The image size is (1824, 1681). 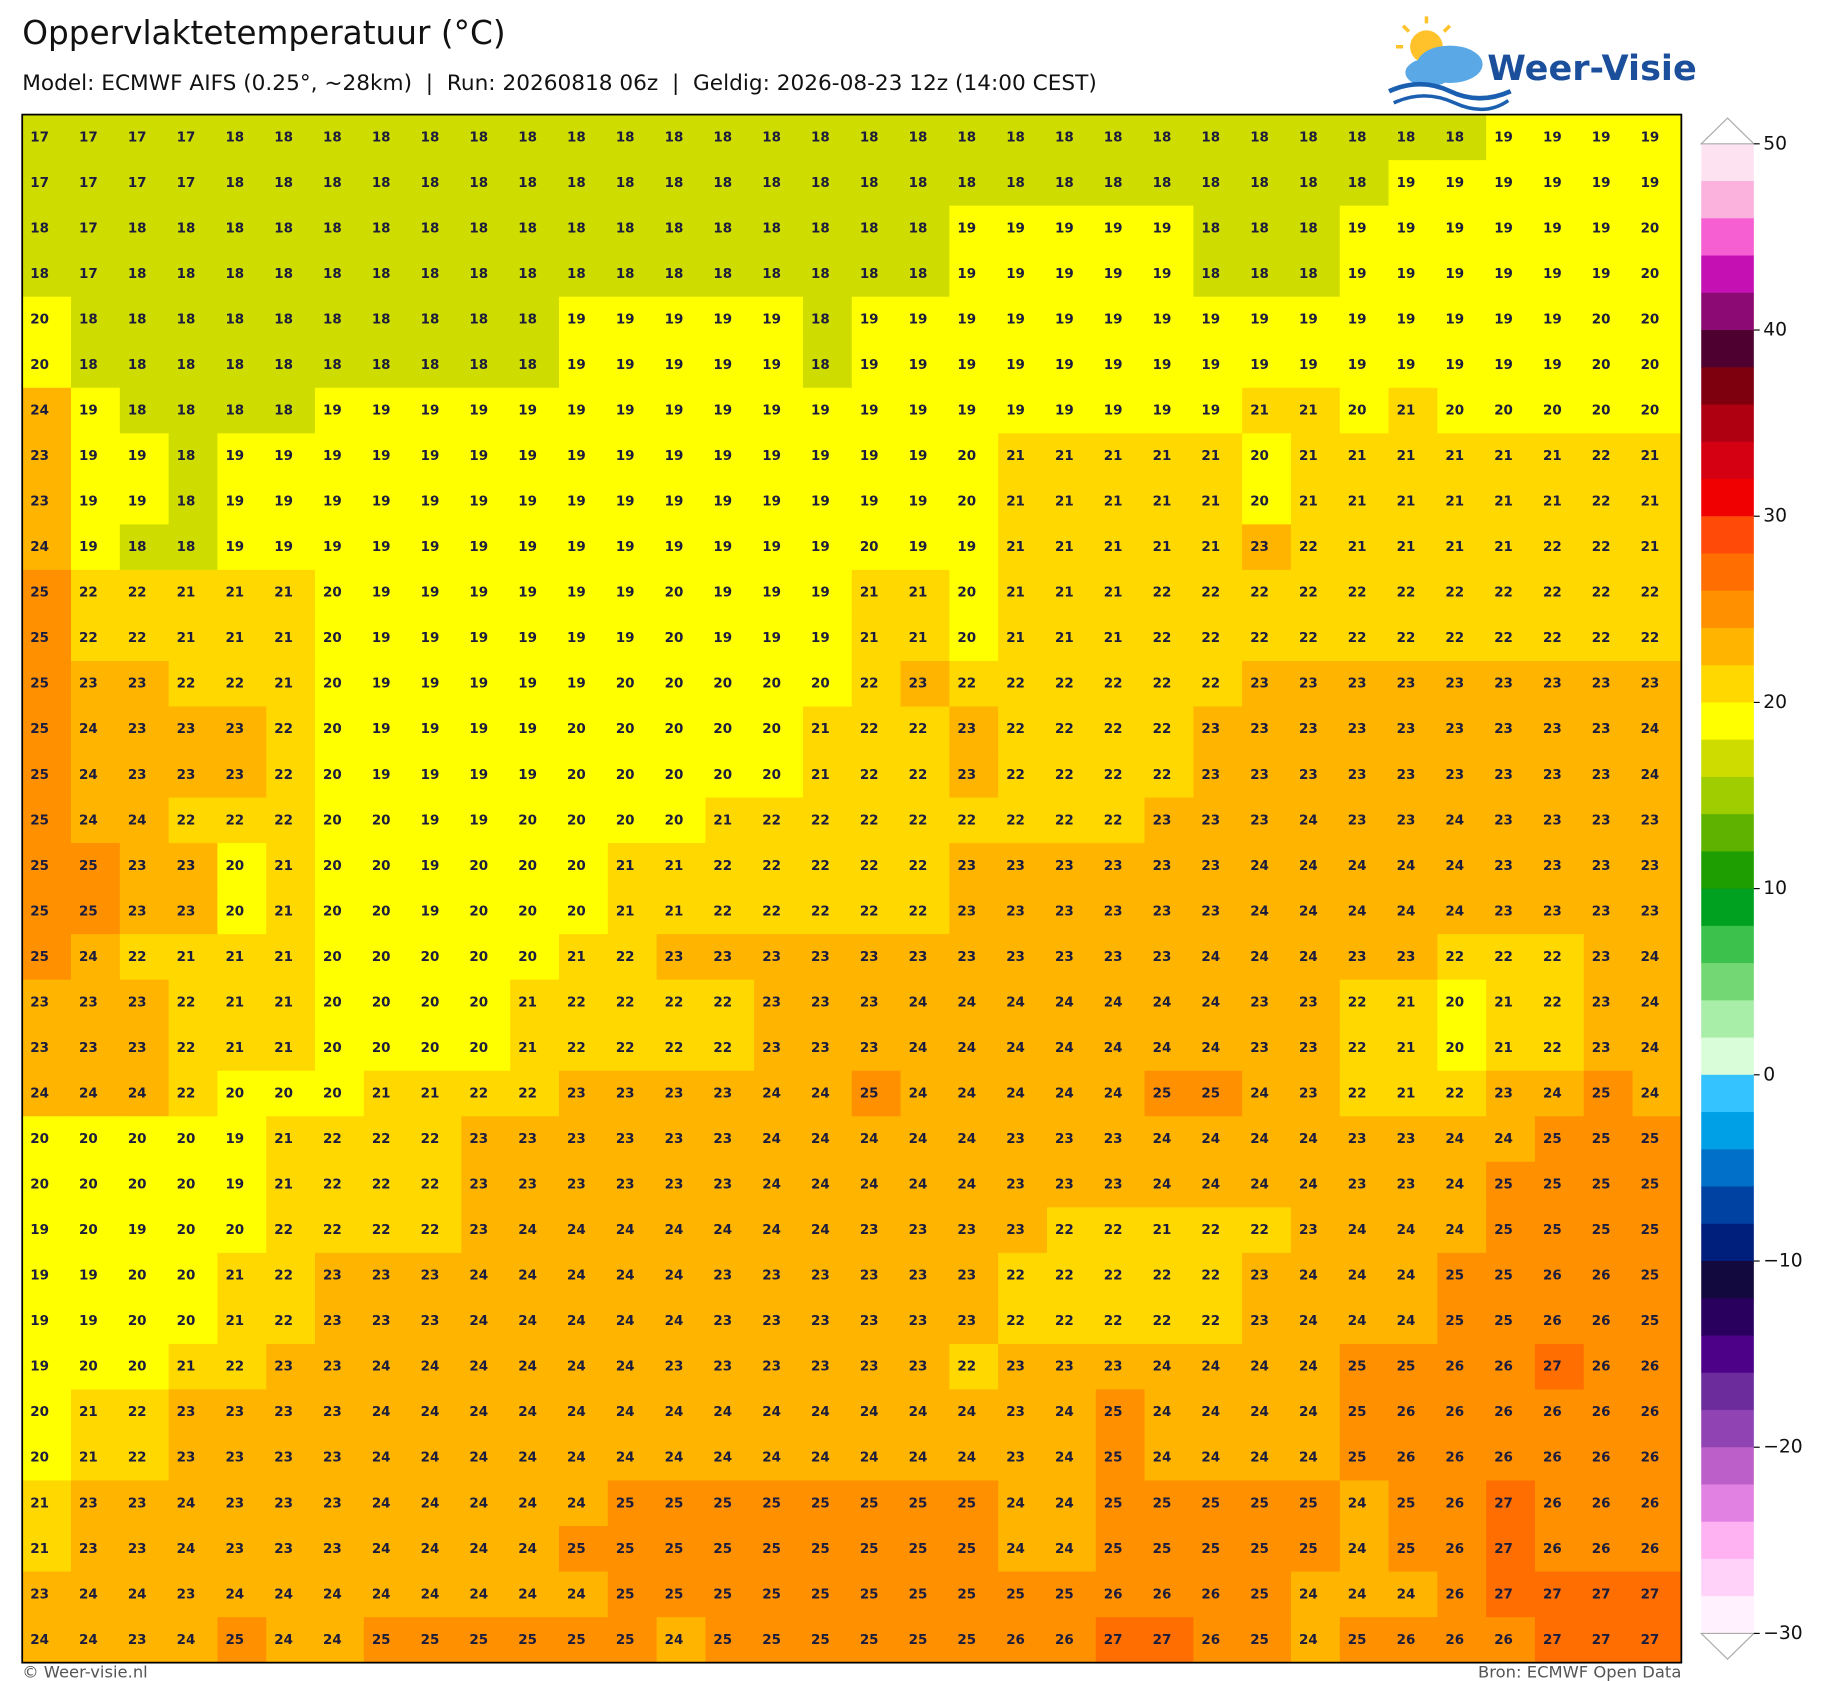 I want to click on cell-label: 21, so click(x=1015, y=456).